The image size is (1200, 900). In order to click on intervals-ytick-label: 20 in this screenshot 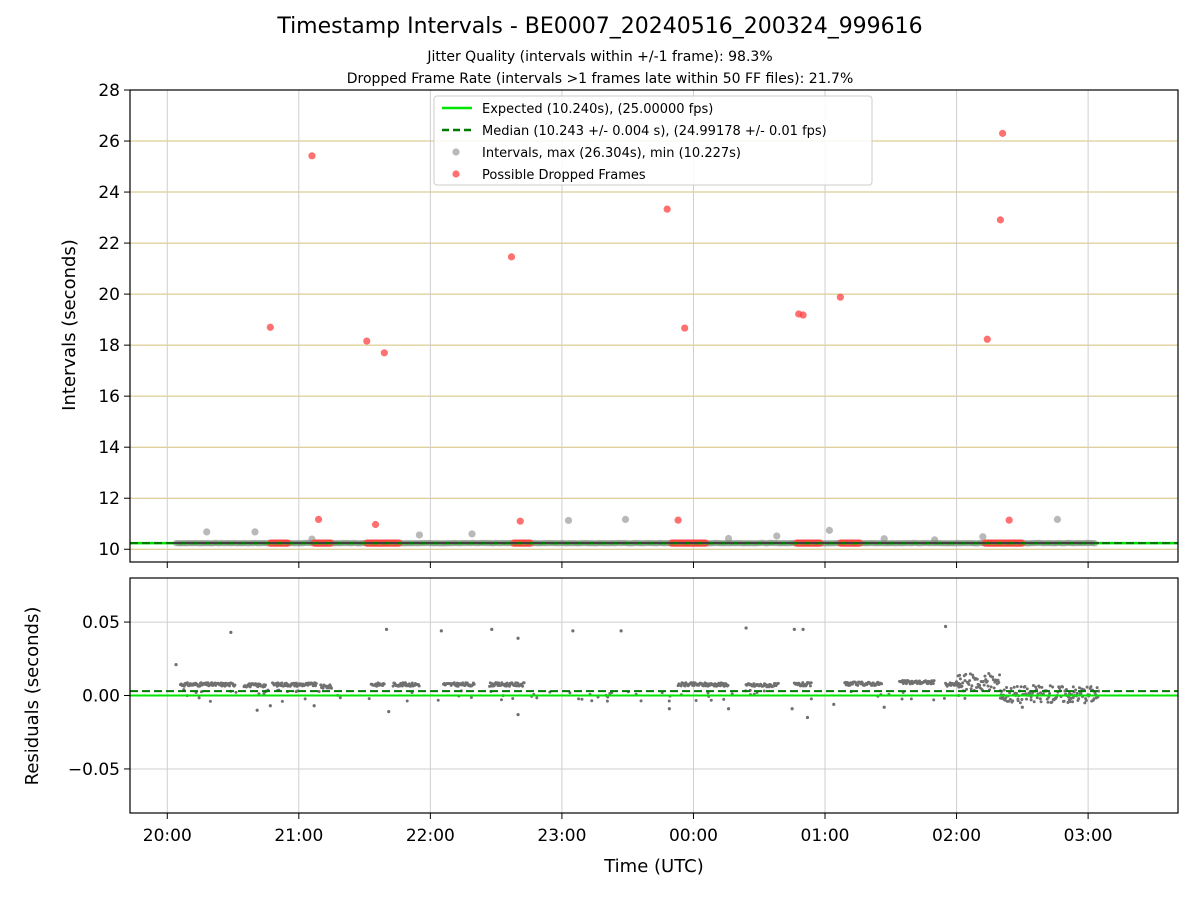, I will do `click(109, 295)`.